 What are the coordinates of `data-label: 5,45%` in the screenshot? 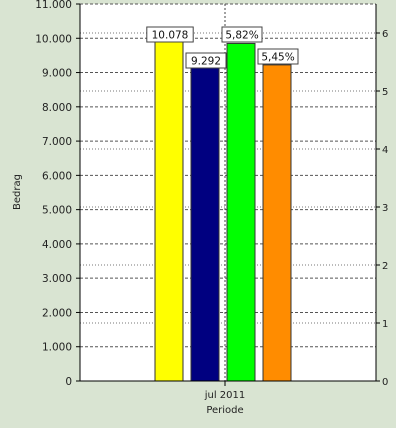 It's located at (277, 58).